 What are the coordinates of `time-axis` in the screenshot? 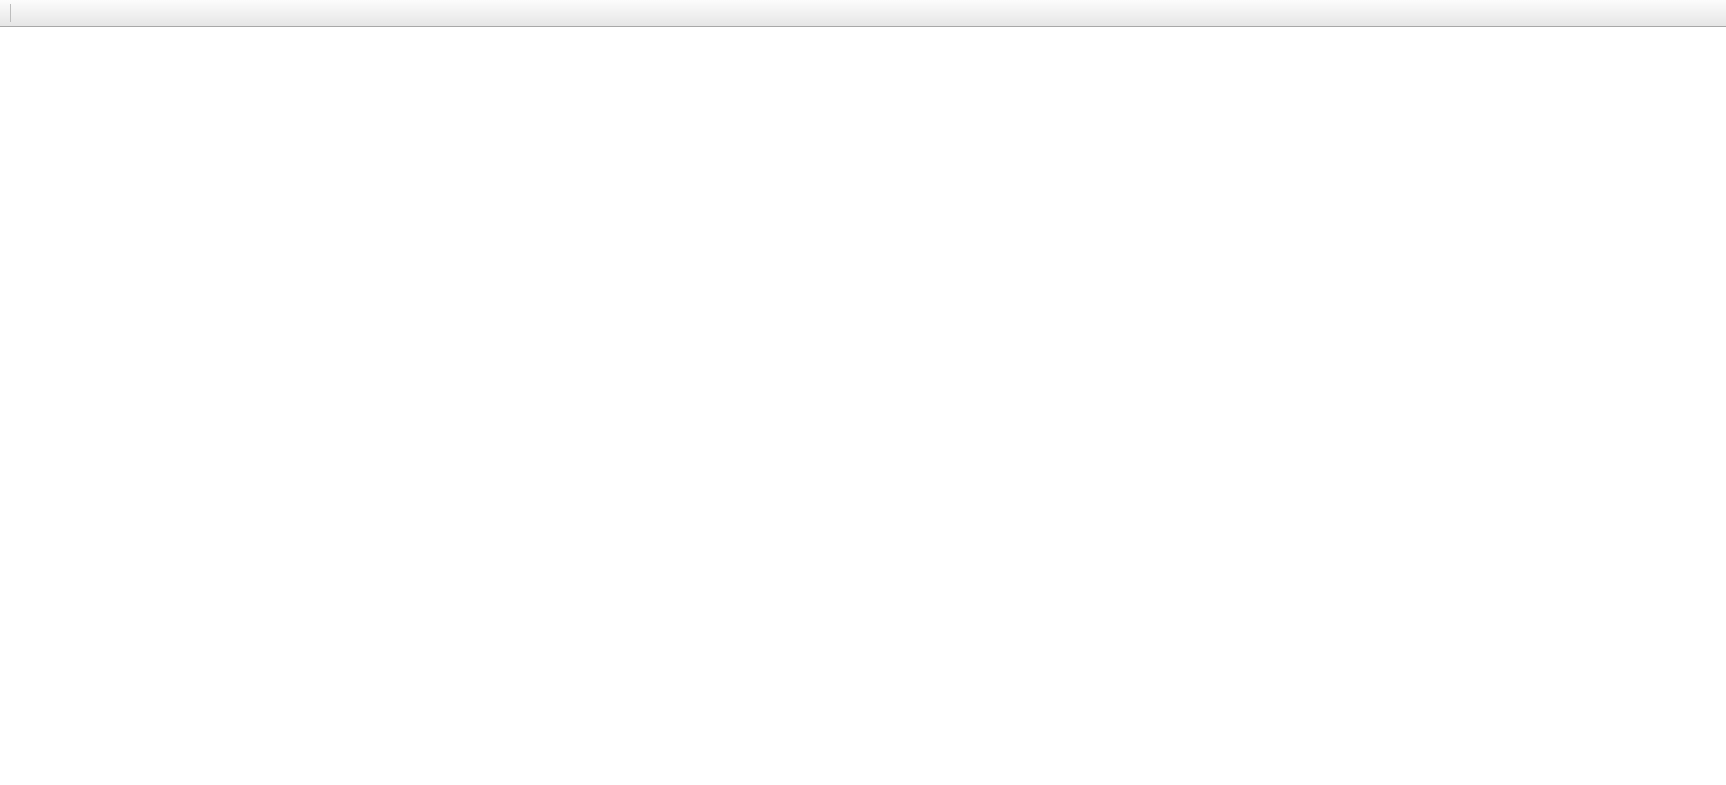 It's located at (863, 732).